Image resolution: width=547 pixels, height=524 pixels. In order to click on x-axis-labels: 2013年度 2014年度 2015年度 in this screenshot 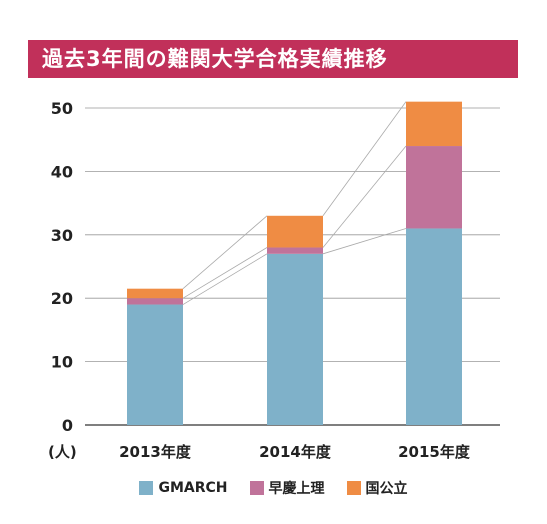, I will do `click(295, 452)`.